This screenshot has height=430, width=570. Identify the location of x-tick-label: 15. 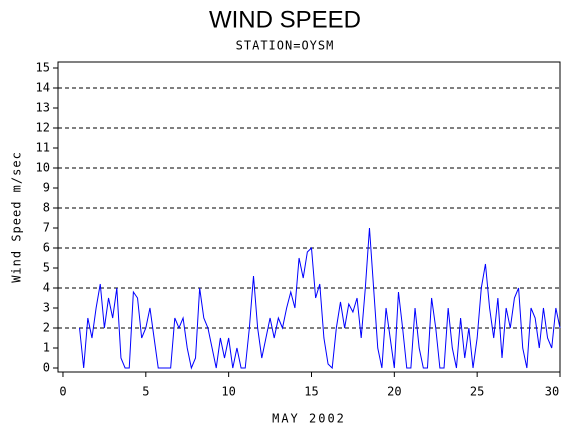
(311, 392).